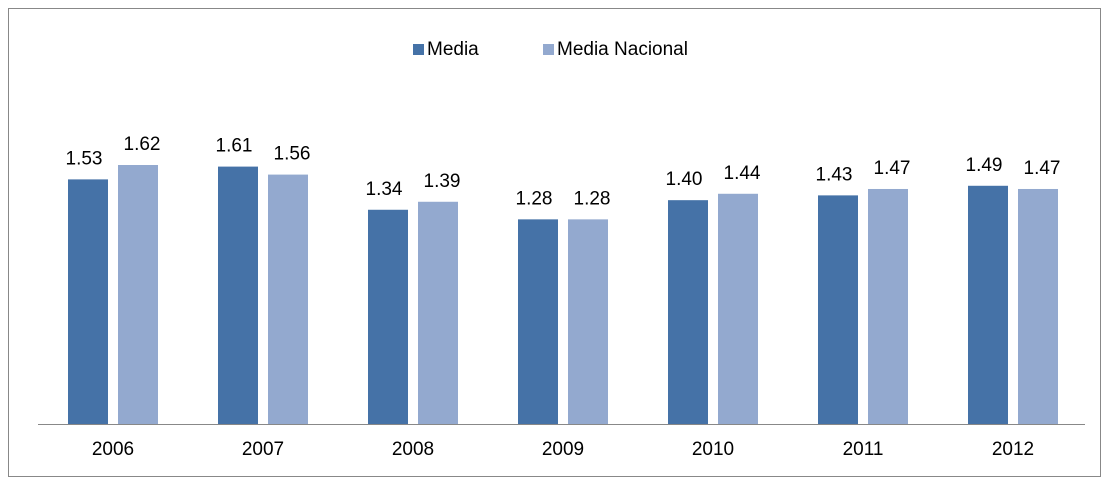 The image size is (1109, 485). I want to click on data-label: 1.56, so click(292, 154).